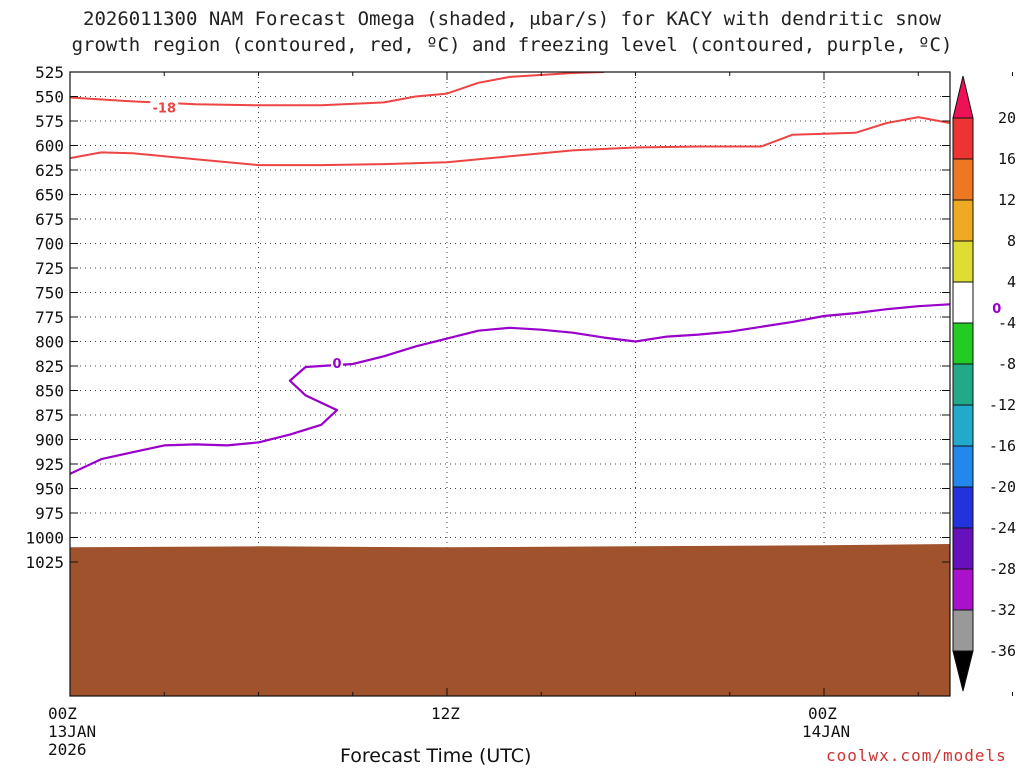 This screenshot has height=768, width=1024. Describe the element at coordinates (1002, 528) in the screenshot. I see `colorbar-tick-label: -24` at that location.